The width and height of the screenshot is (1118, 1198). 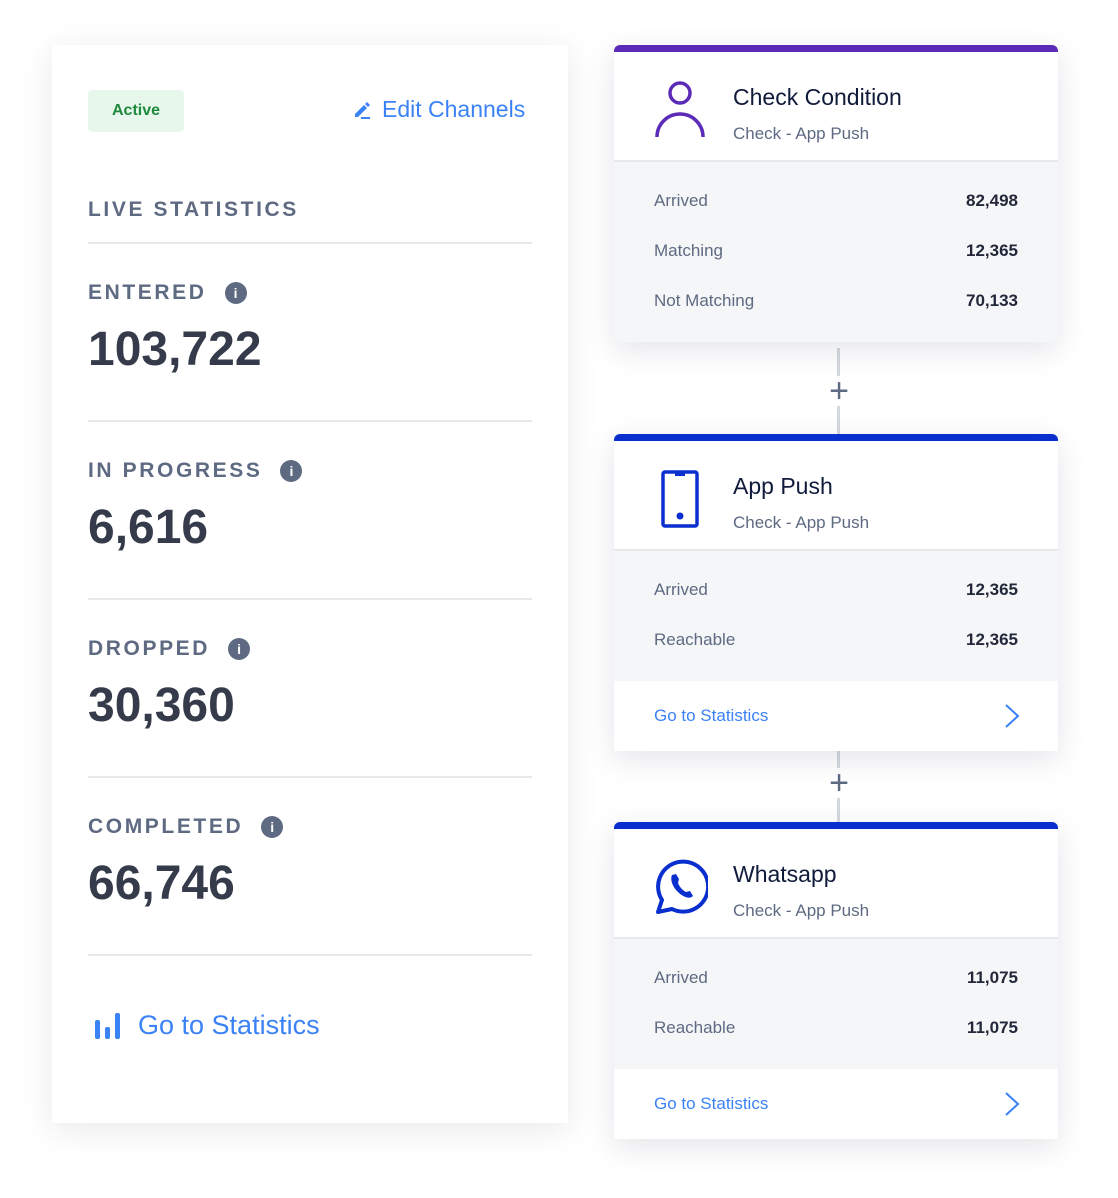 I want to click on mobile-phone-icon, so click(x=680, y=499).